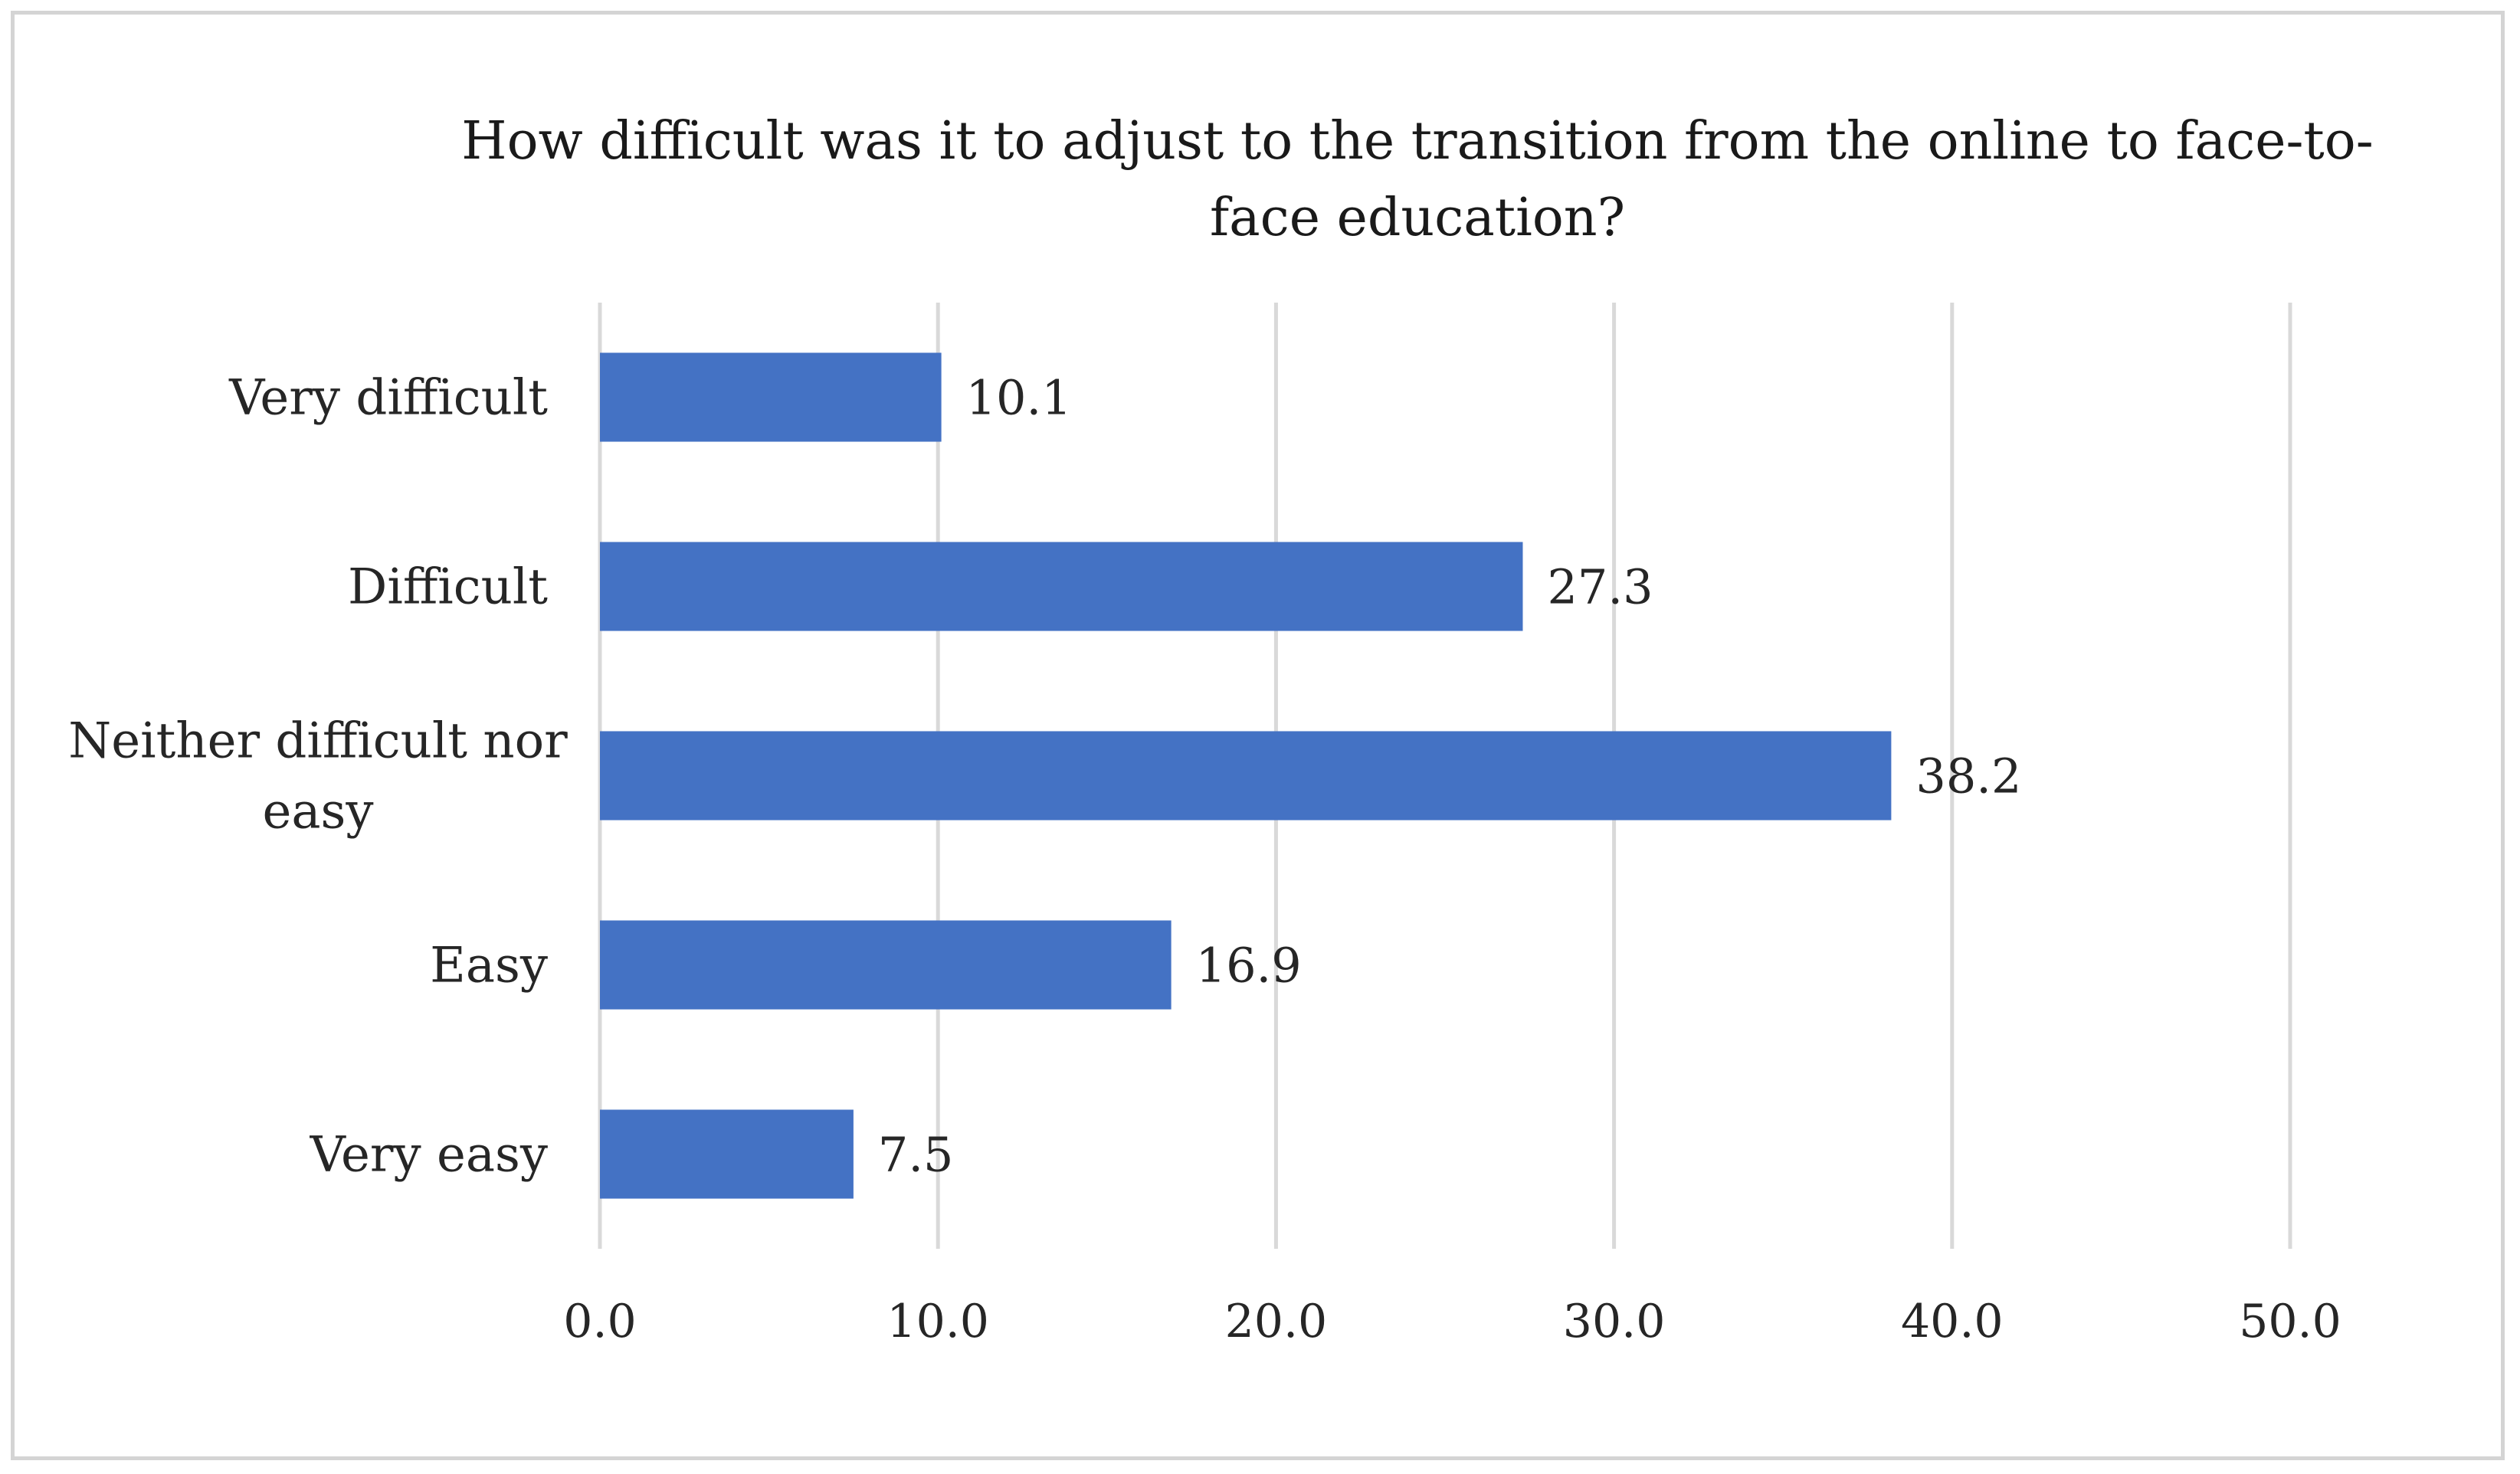  I want to click on x-tick-label: 40.0, so click(1952, 1321).